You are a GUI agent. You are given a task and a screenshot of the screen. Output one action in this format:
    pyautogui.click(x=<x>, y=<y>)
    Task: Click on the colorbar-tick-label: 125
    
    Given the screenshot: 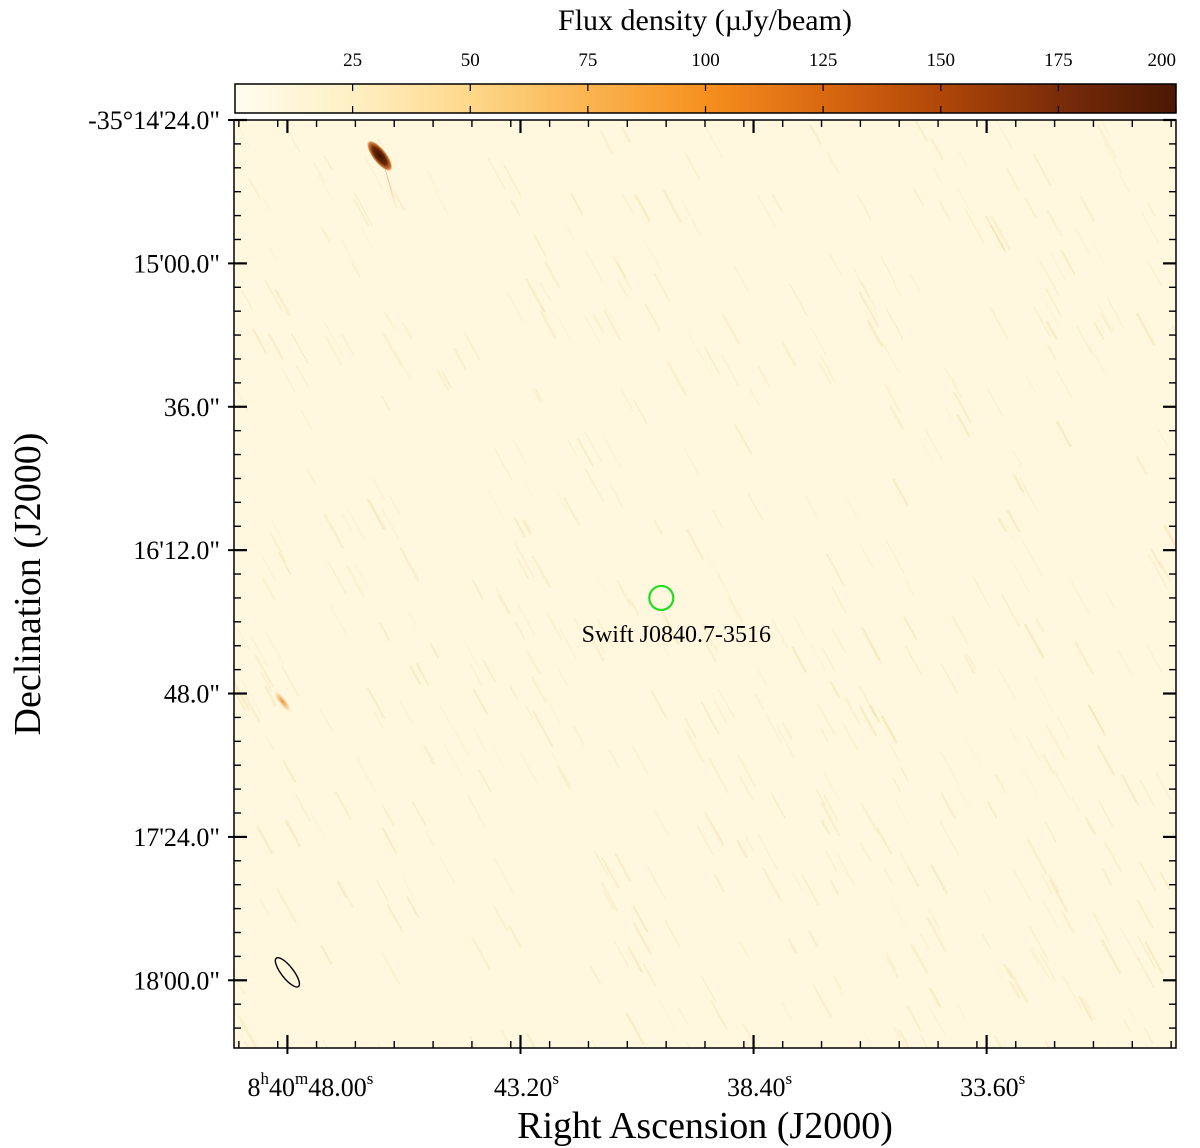 What is the action you would take?
    pyautogui.click(x=823, y=60)
    